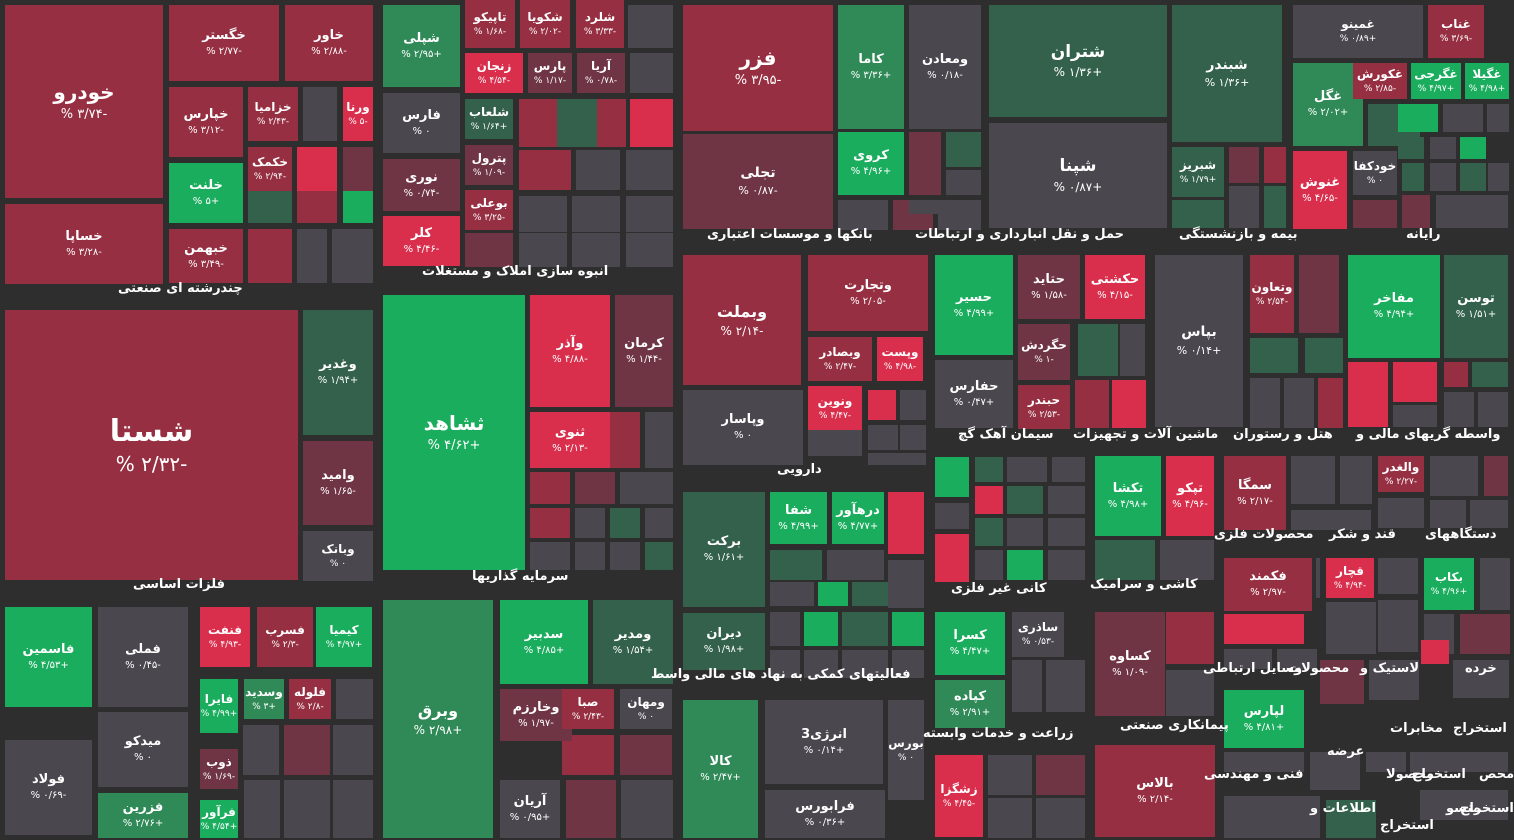 The image size is (1514, 840). What do you see at coordinates (1199, 341) in the screenshot?
I see `stock-tile: بپاس +۰/۱۴ %` at bounding box center [1199, 341].